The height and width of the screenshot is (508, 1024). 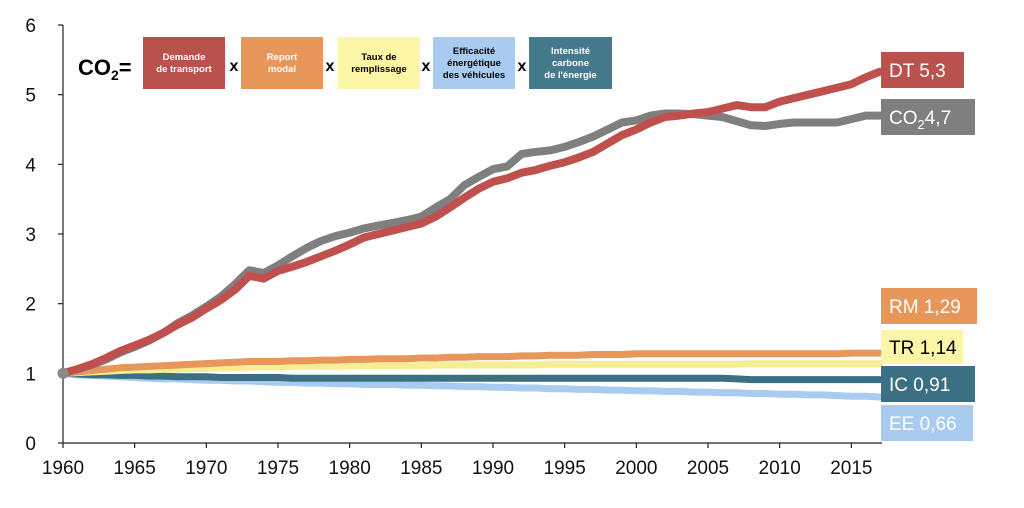 What do you see at coordinates (350, 468) in the screenshot?
I see `x-tick-label: 1980` at bounding box center [350, 468].